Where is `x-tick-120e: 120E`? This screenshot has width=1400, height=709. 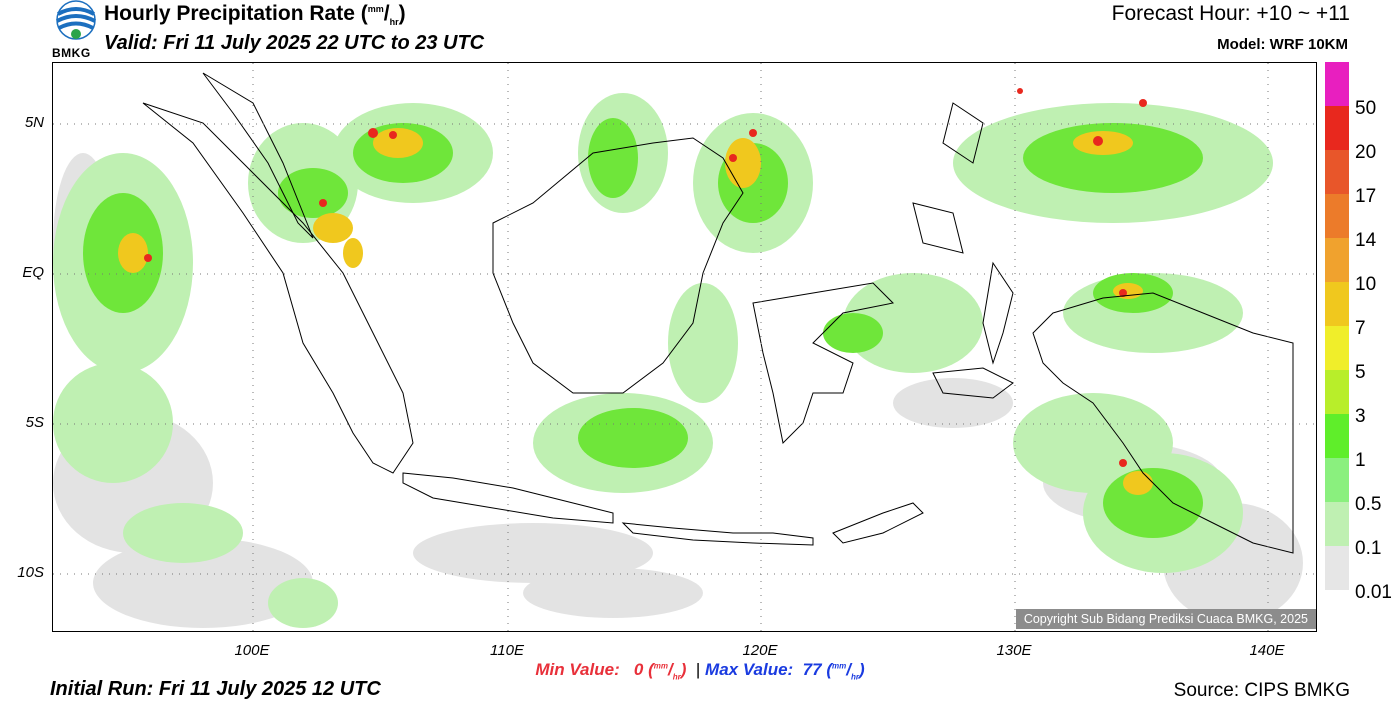
x-tick-120e: 120E is located at coordinates (760, 650).